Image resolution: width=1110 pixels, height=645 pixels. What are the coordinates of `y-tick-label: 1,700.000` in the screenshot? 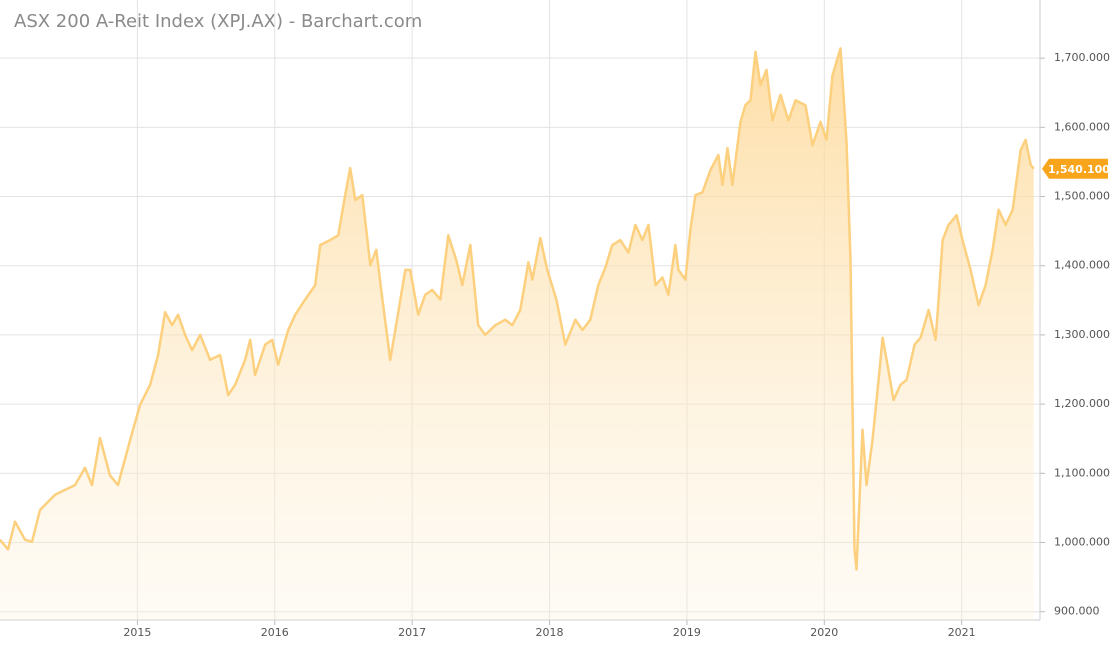 It's located at (1082, 57).